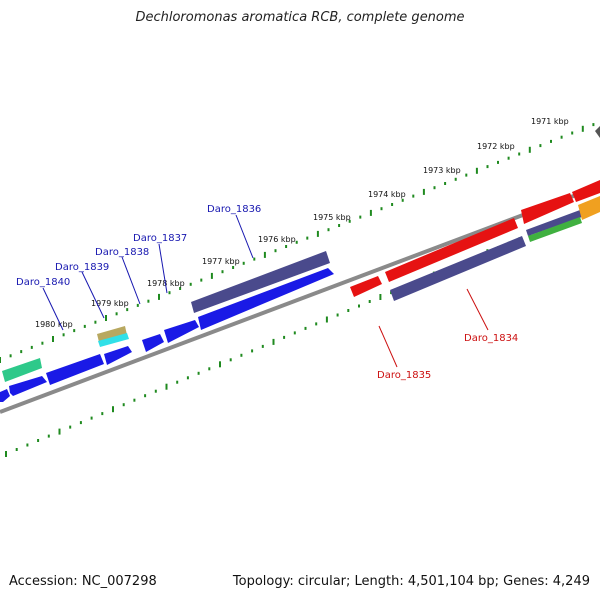  What do you see at coordinates (496, 146) in the screenshot?
I see `tick-label: 1972 kbp` at bounding box center [496, 146].